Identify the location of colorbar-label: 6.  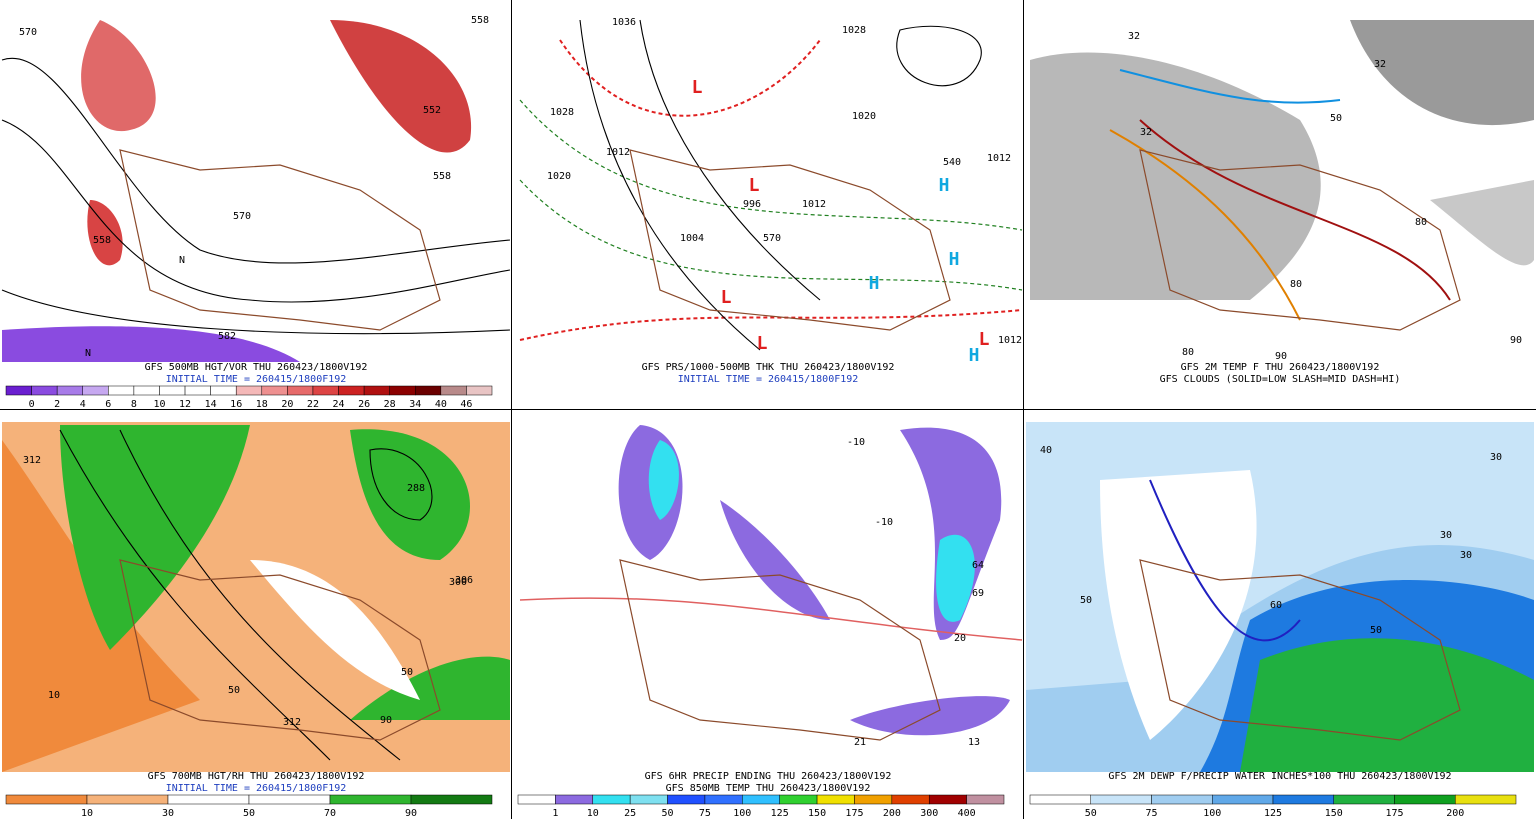
(108, 404).